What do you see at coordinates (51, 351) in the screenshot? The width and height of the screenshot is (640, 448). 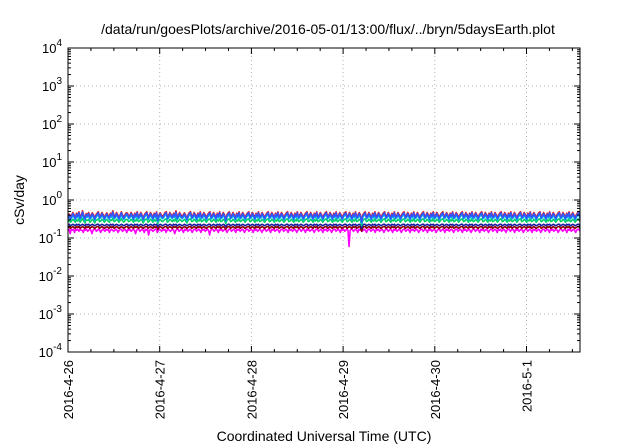 I see `y-tick-label: 10⁻⁴` at bounding box center [51, 351].